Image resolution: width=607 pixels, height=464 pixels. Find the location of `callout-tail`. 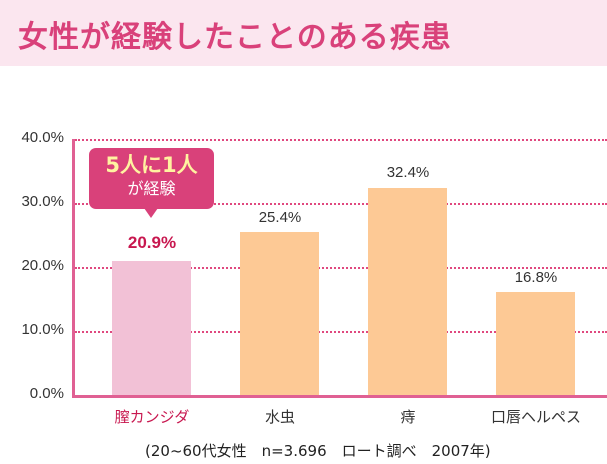

callout-tail is located at coordinates (151, 213).